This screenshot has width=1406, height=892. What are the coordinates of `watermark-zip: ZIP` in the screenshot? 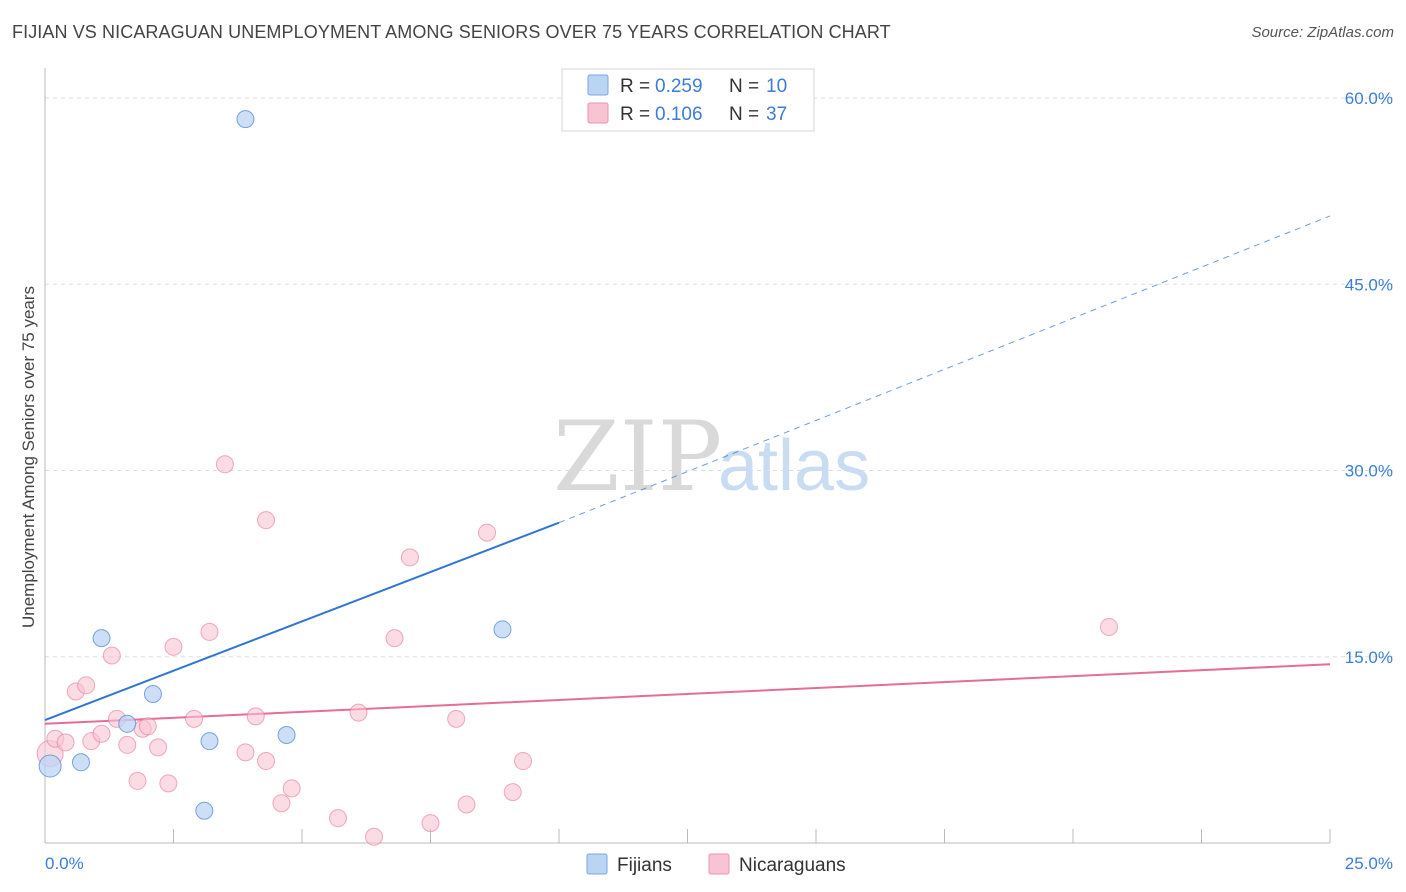 It's located at (637, 457).